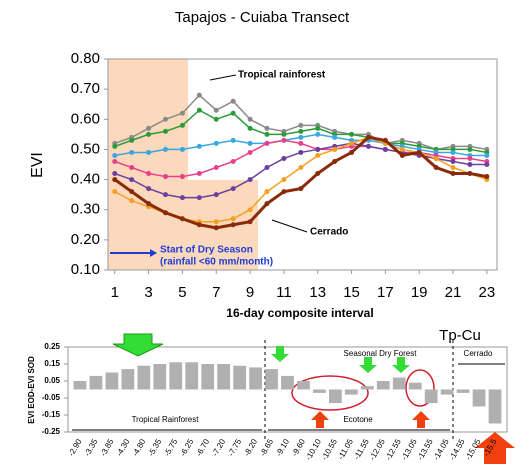 The image size is (523, 464). I want to click on y-tick-label: 0.10, so click(85, 269).